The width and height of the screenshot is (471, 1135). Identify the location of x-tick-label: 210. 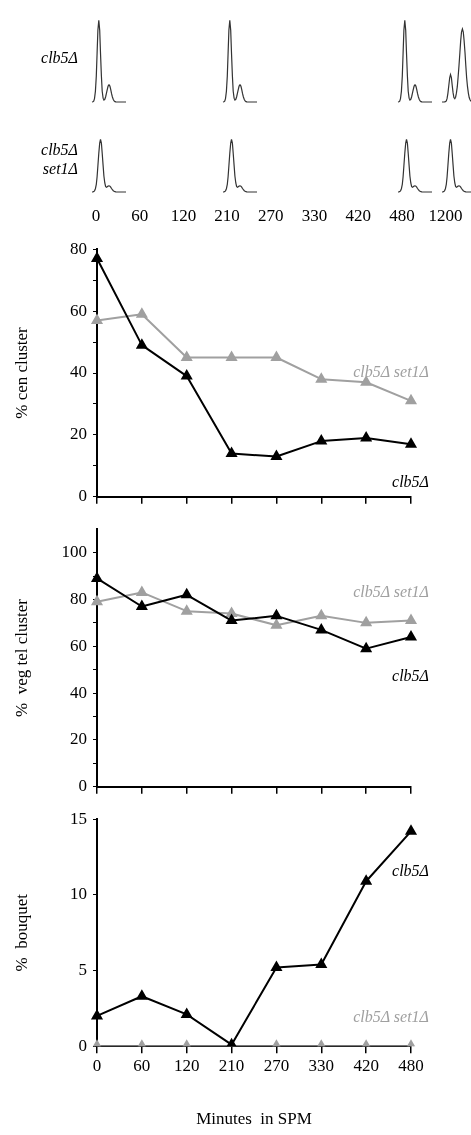
(231, 1065).